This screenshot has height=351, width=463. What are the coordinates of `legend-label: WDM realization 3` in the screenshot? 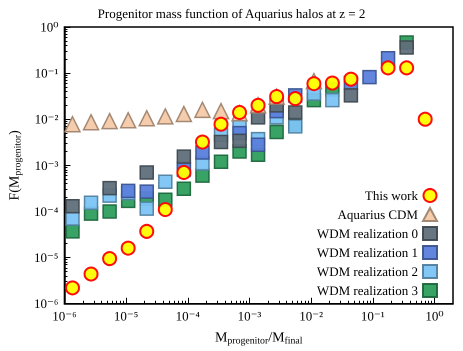 It's located at (367, 290).